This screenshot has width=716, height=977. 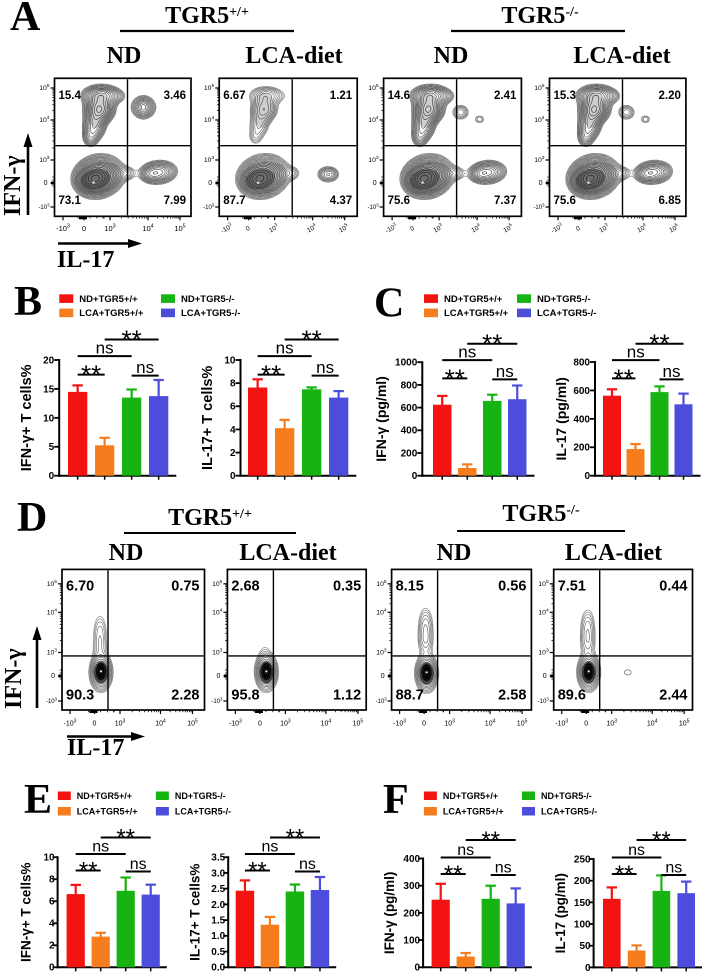 I want to click on svg-text: LCA+TGR5-/-, so click(x=203, y=812).